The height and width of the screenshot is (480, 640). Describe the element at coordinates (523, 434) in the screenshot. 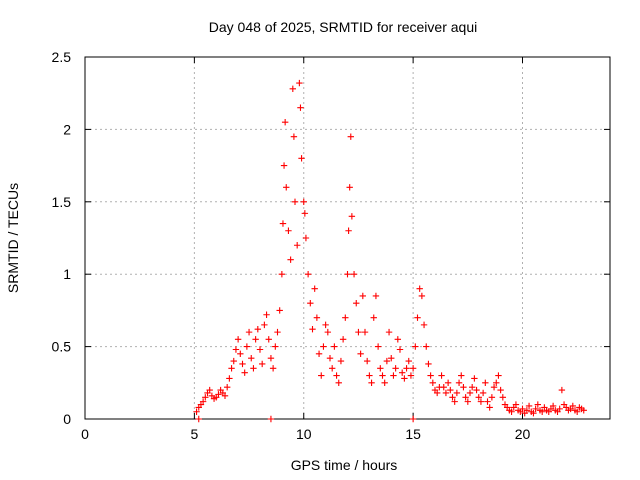

I see `x-tick-label: 20` at that location.